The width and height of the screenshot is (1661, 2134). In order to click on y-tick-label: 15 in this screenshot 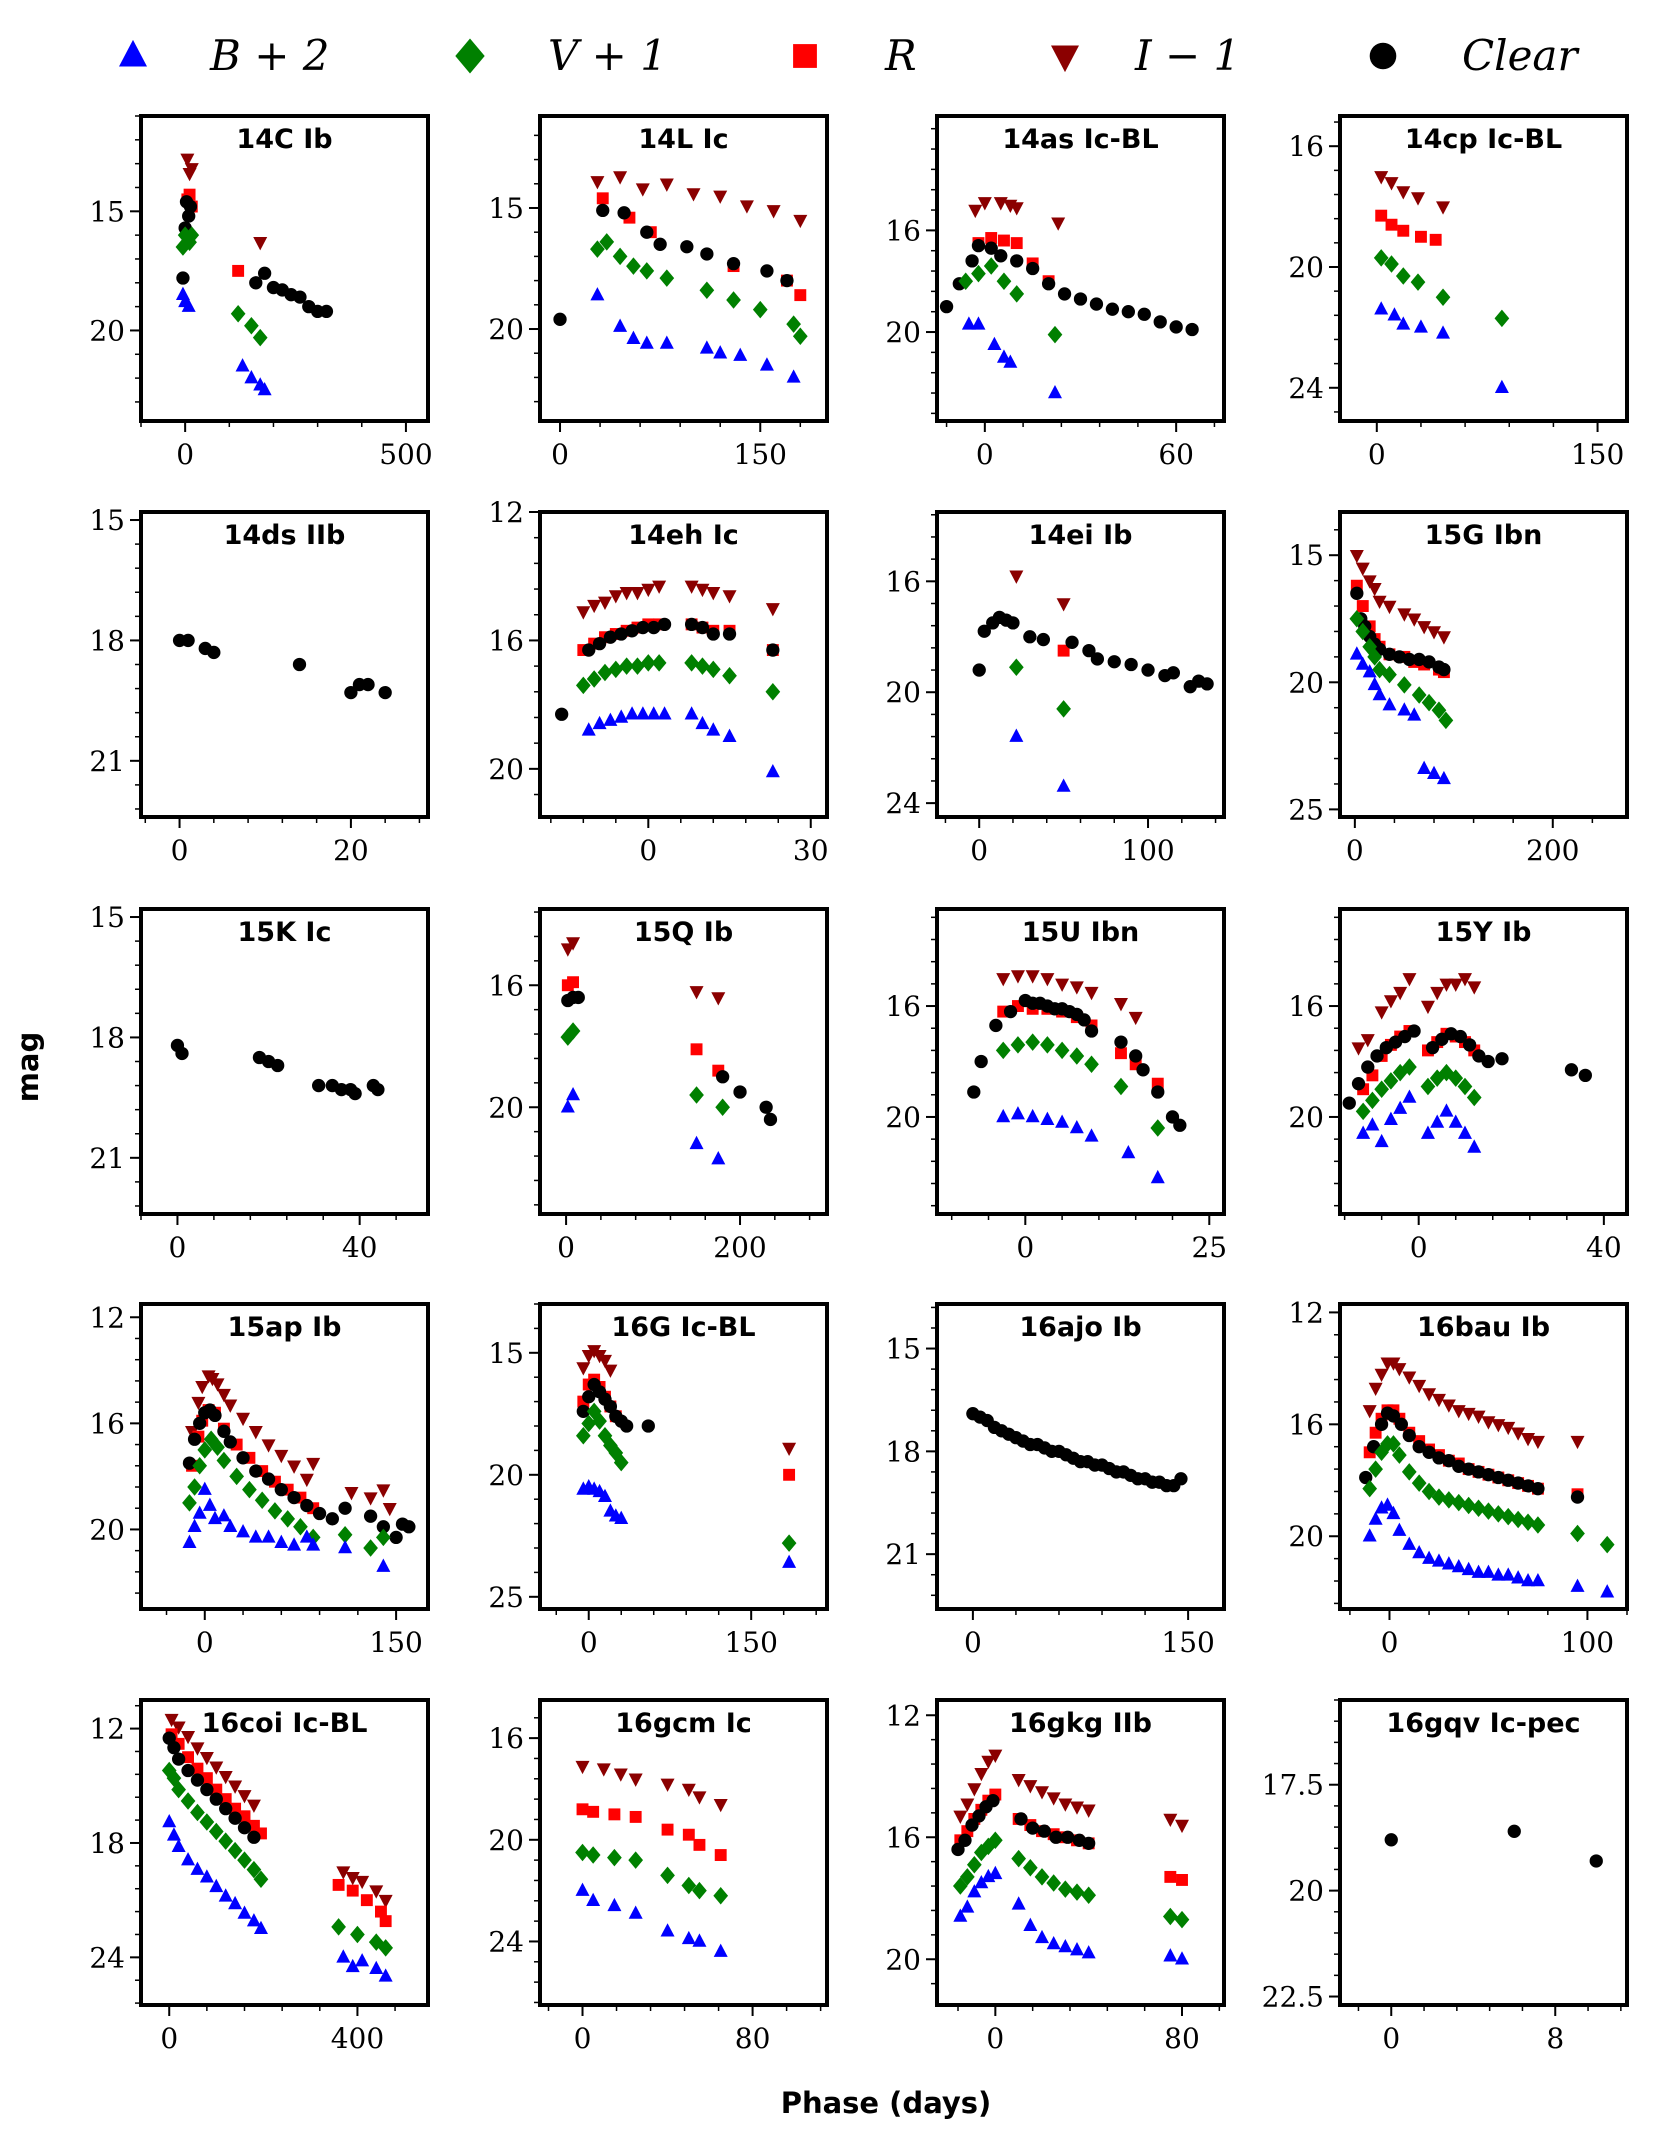, I will do `click(107, 520)`.